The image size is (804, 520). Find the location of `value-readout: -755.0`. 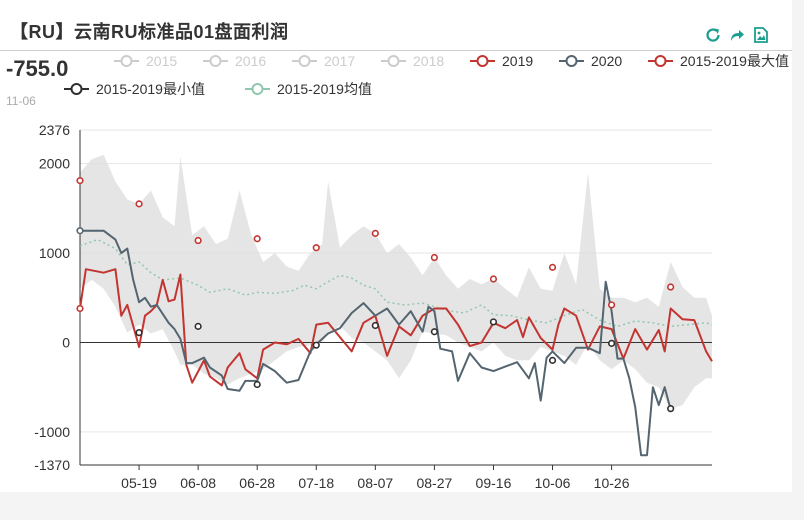

value-readout: -755.0 is located at coordinates (37, 68).